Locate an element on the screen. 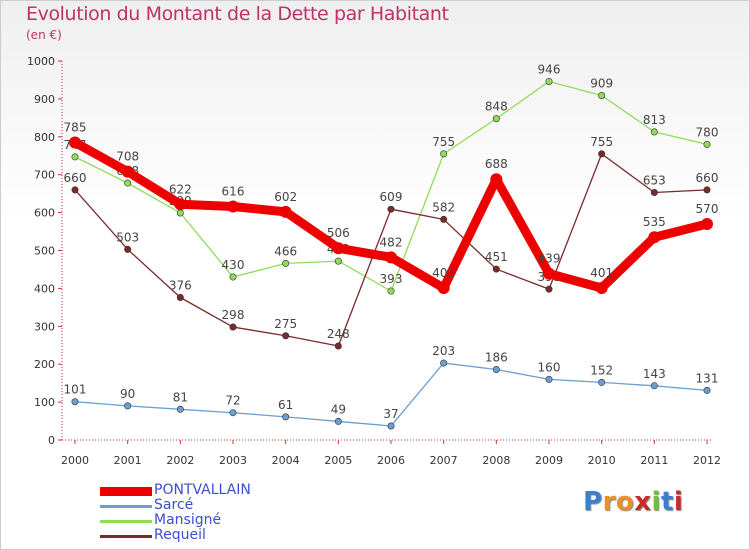 This screenshot has width=750, height=550. legend-swatch-sarce is located at coordinates (126, 506).